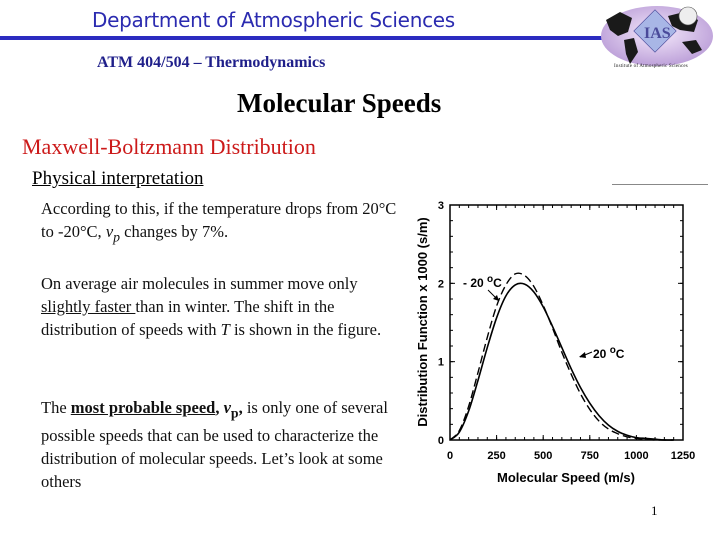 The height and width of the screenshot is (540, 720). I want to click on svg-text: 500, so click(543, 456).